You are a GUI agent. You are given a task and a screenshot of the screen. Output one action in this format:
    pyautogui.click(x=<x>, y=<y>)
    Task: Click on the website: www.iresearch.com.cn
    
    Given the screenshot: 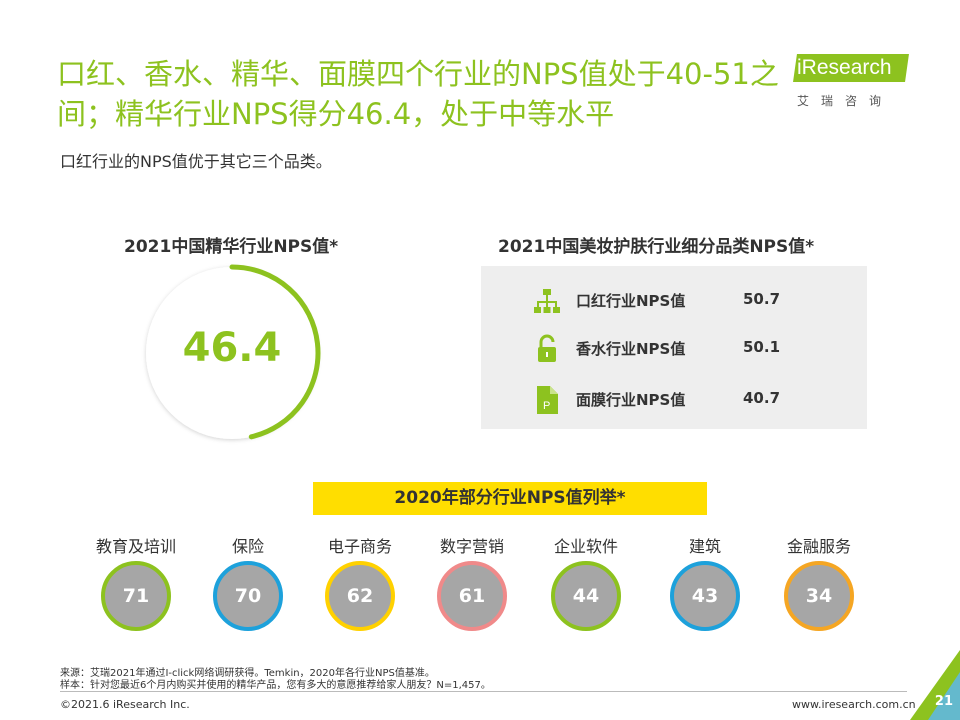 What is the action you would take?
    pyautogui.click(x=854, y=704)
    